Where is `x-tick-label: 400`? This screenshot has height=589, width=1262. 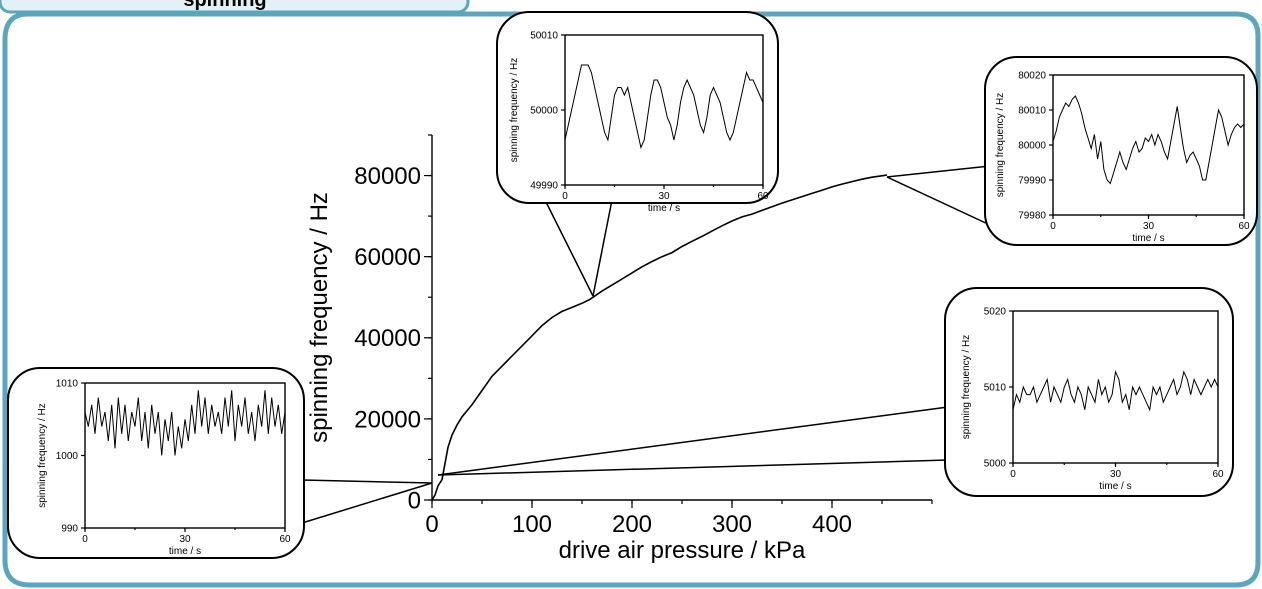 x-tick-label: 400 is located at coordinates (832, 524).